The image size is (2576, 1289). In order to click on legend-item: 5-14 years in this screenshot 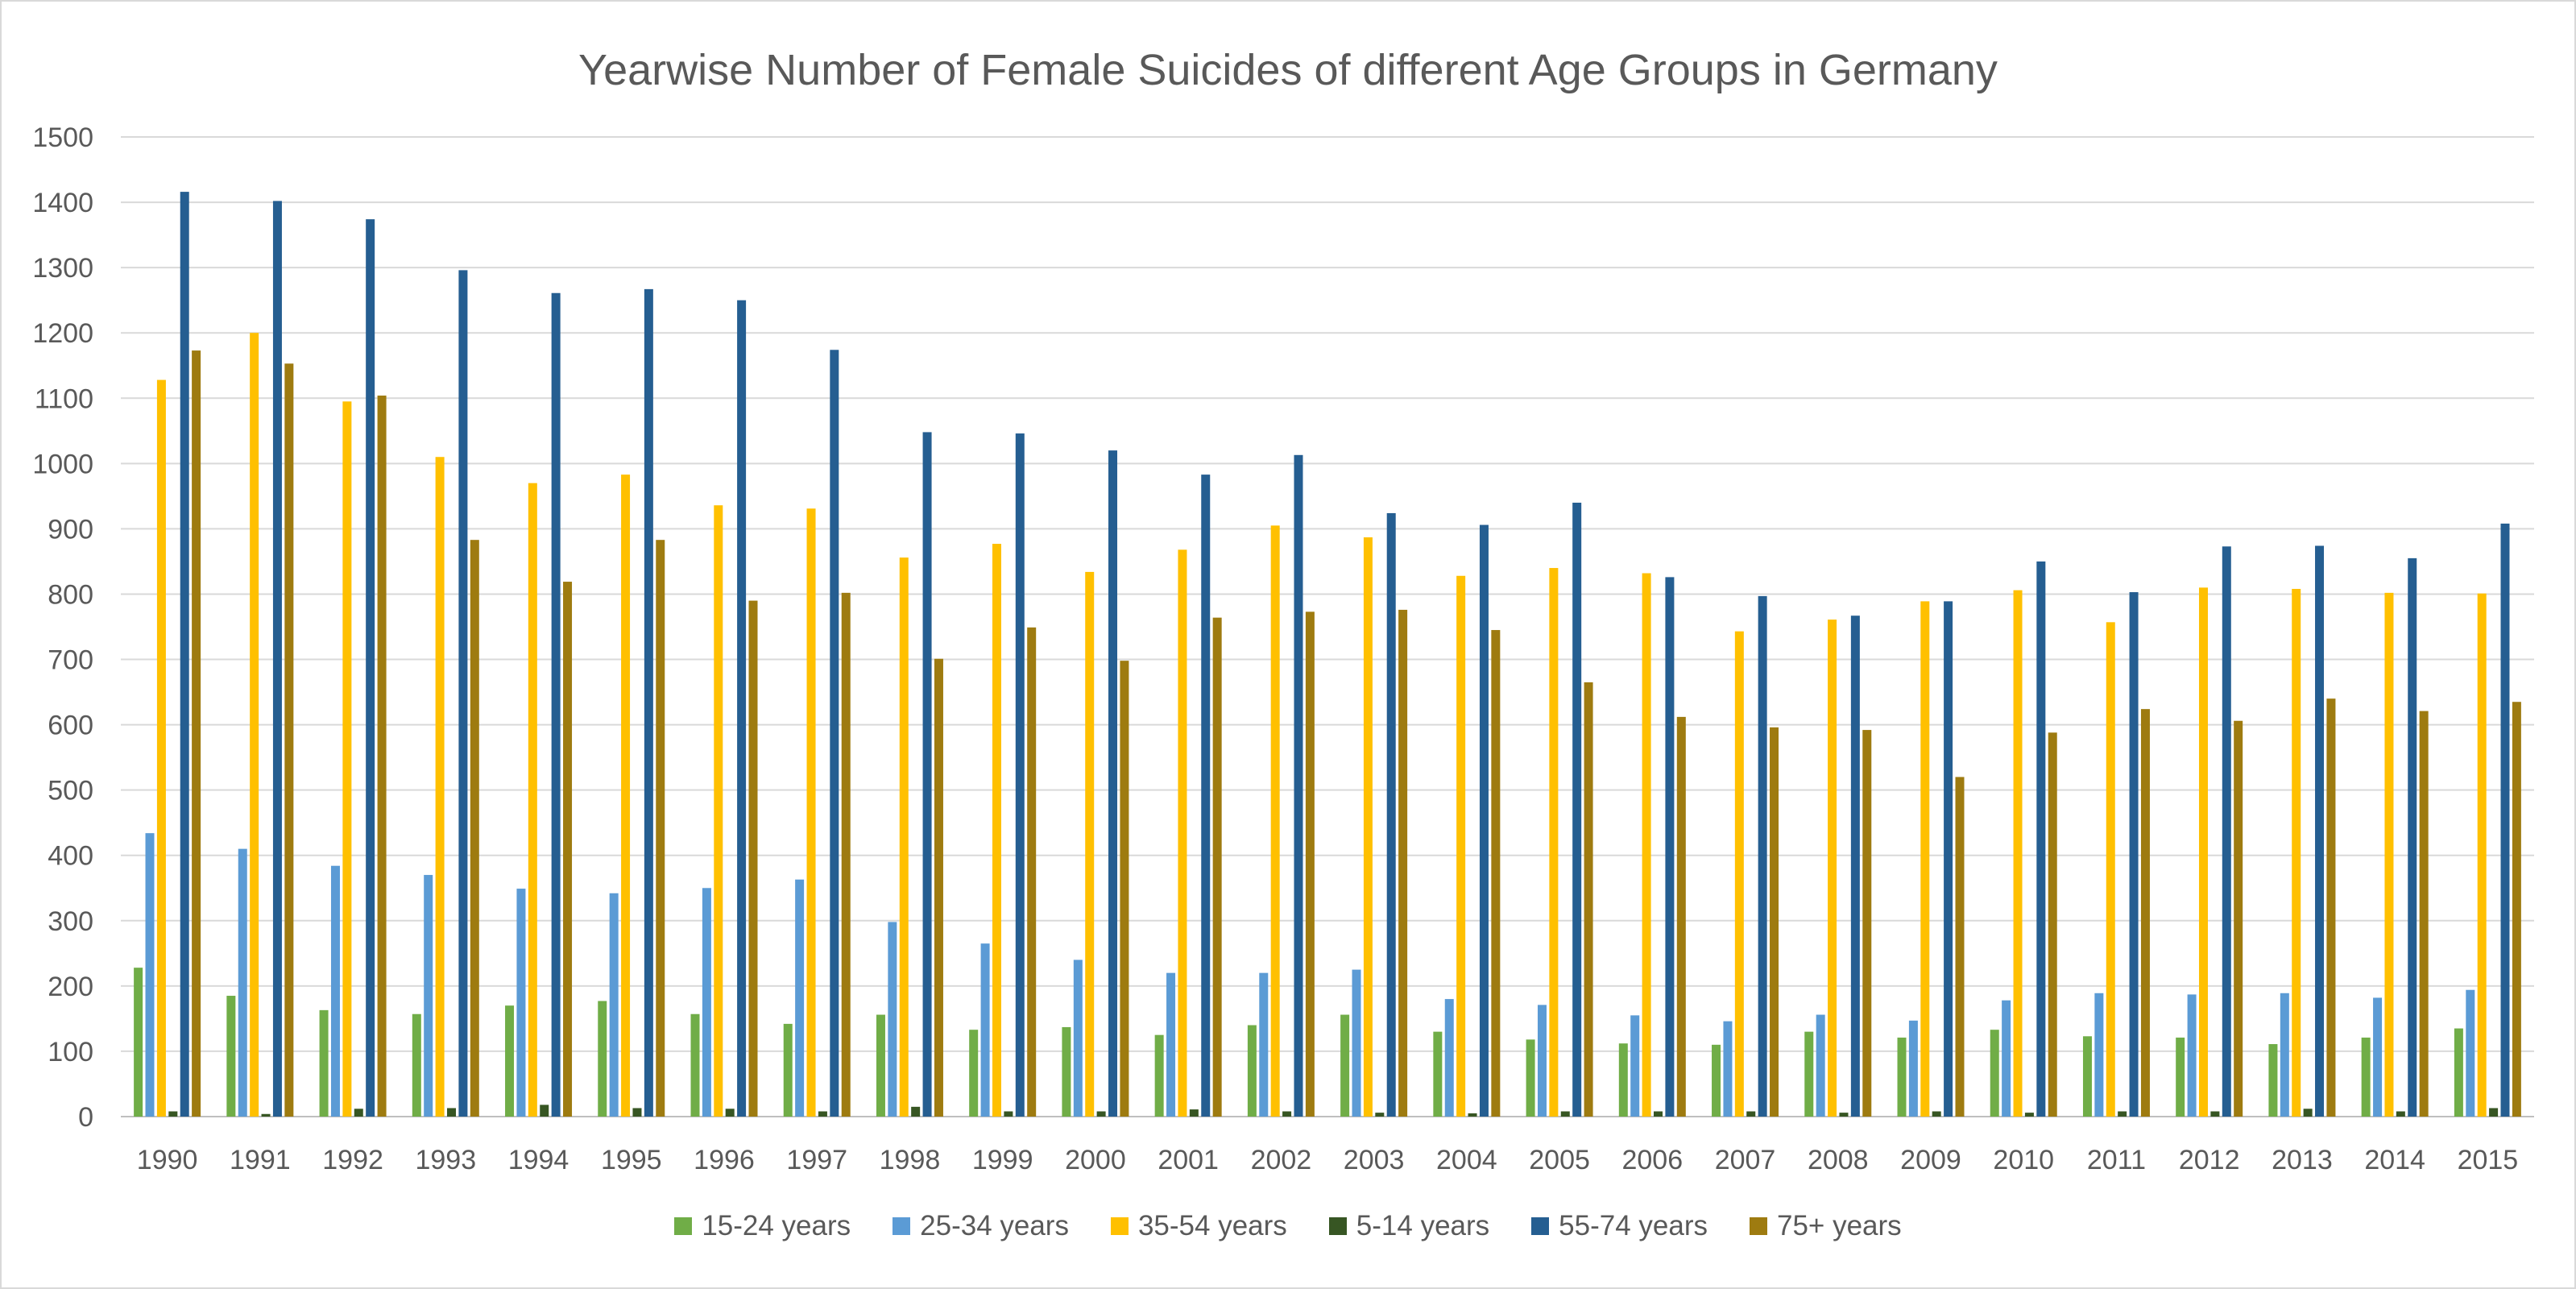, I will do `click(1409, 1226)`.